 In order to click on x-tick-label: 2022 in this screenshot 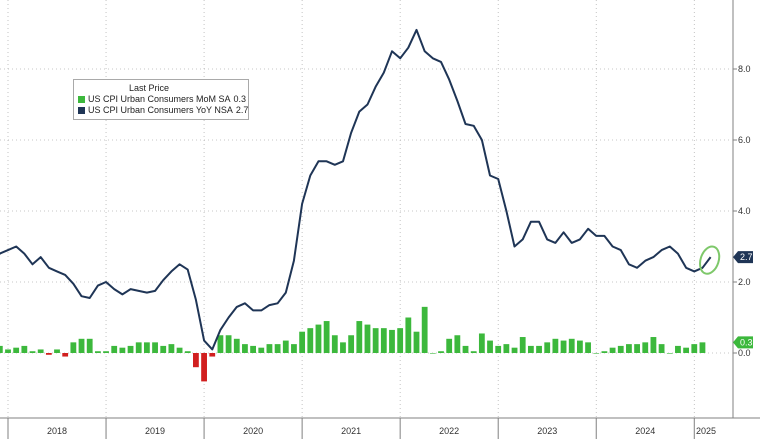, I will do `click(449, 431)`.